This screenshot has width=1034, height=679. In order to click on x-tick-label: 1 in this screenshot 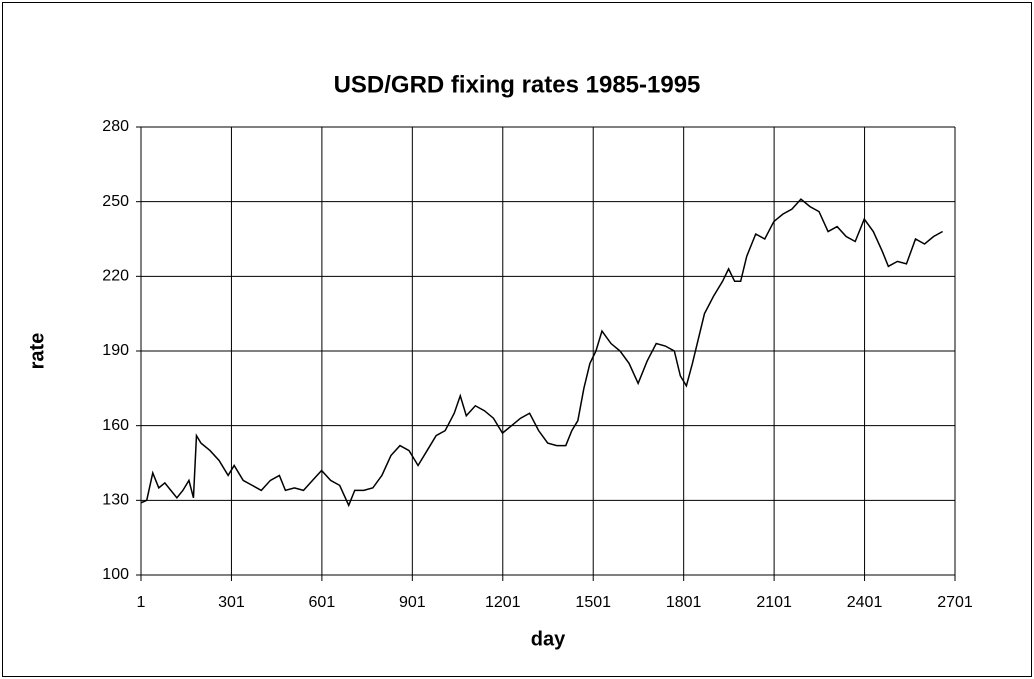, I will do `click(141, 602)`.